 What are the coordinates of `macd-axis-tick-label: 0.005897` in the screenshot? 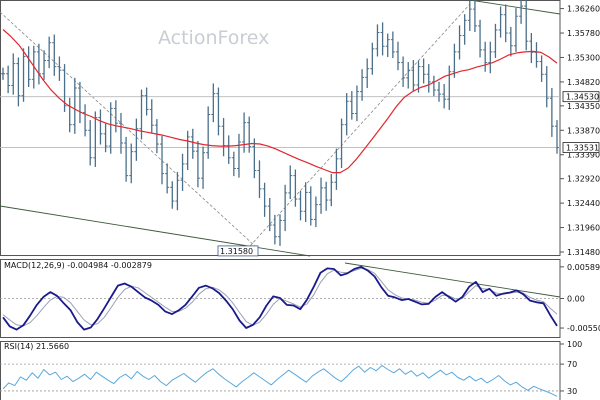 It's located at (583, 267).